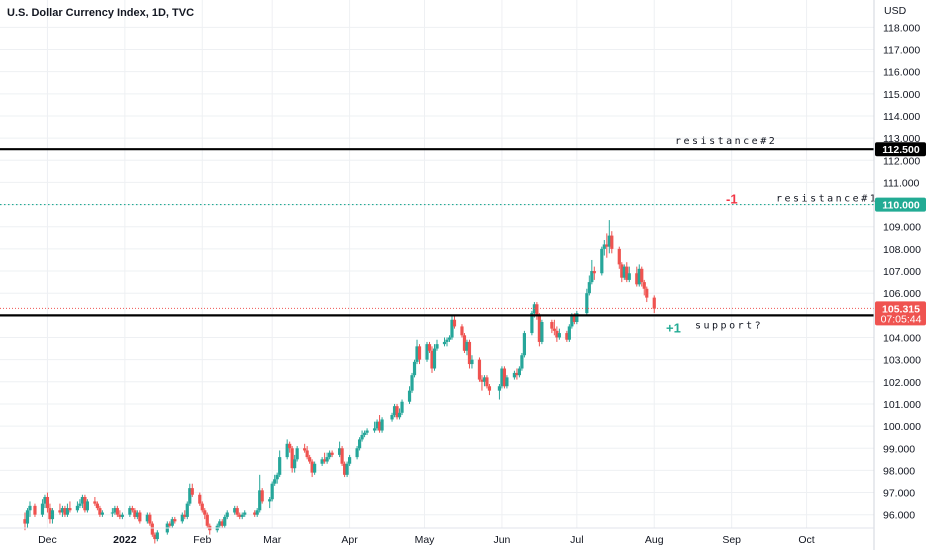 This screenshot has width=932, height=550. Describe the element at coordinates (902, 383) in the screenshot. I see `y-tick-label: 102.000` at that location.